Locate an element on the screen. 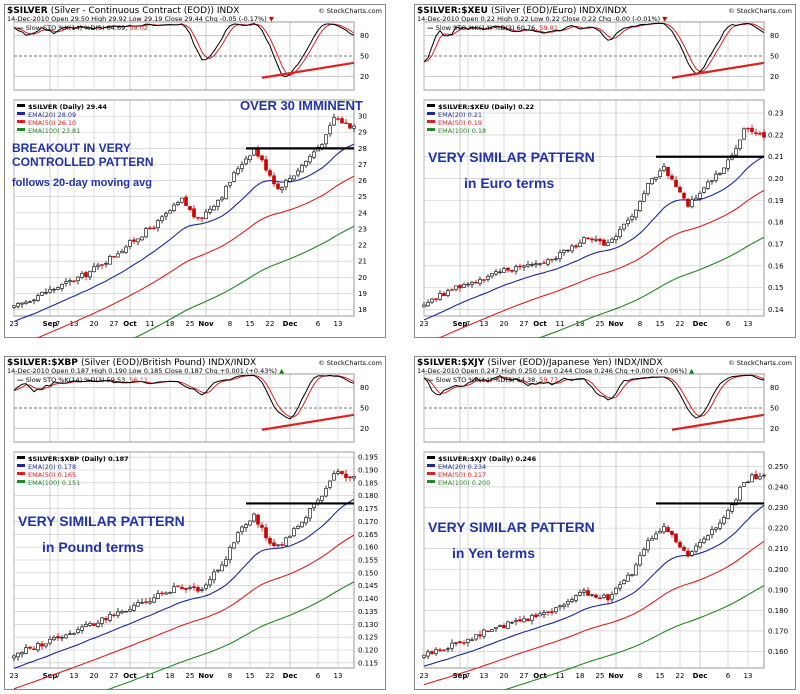  stockcharts-watermark: © StockCharts.com is located at coordinates (350, 11).